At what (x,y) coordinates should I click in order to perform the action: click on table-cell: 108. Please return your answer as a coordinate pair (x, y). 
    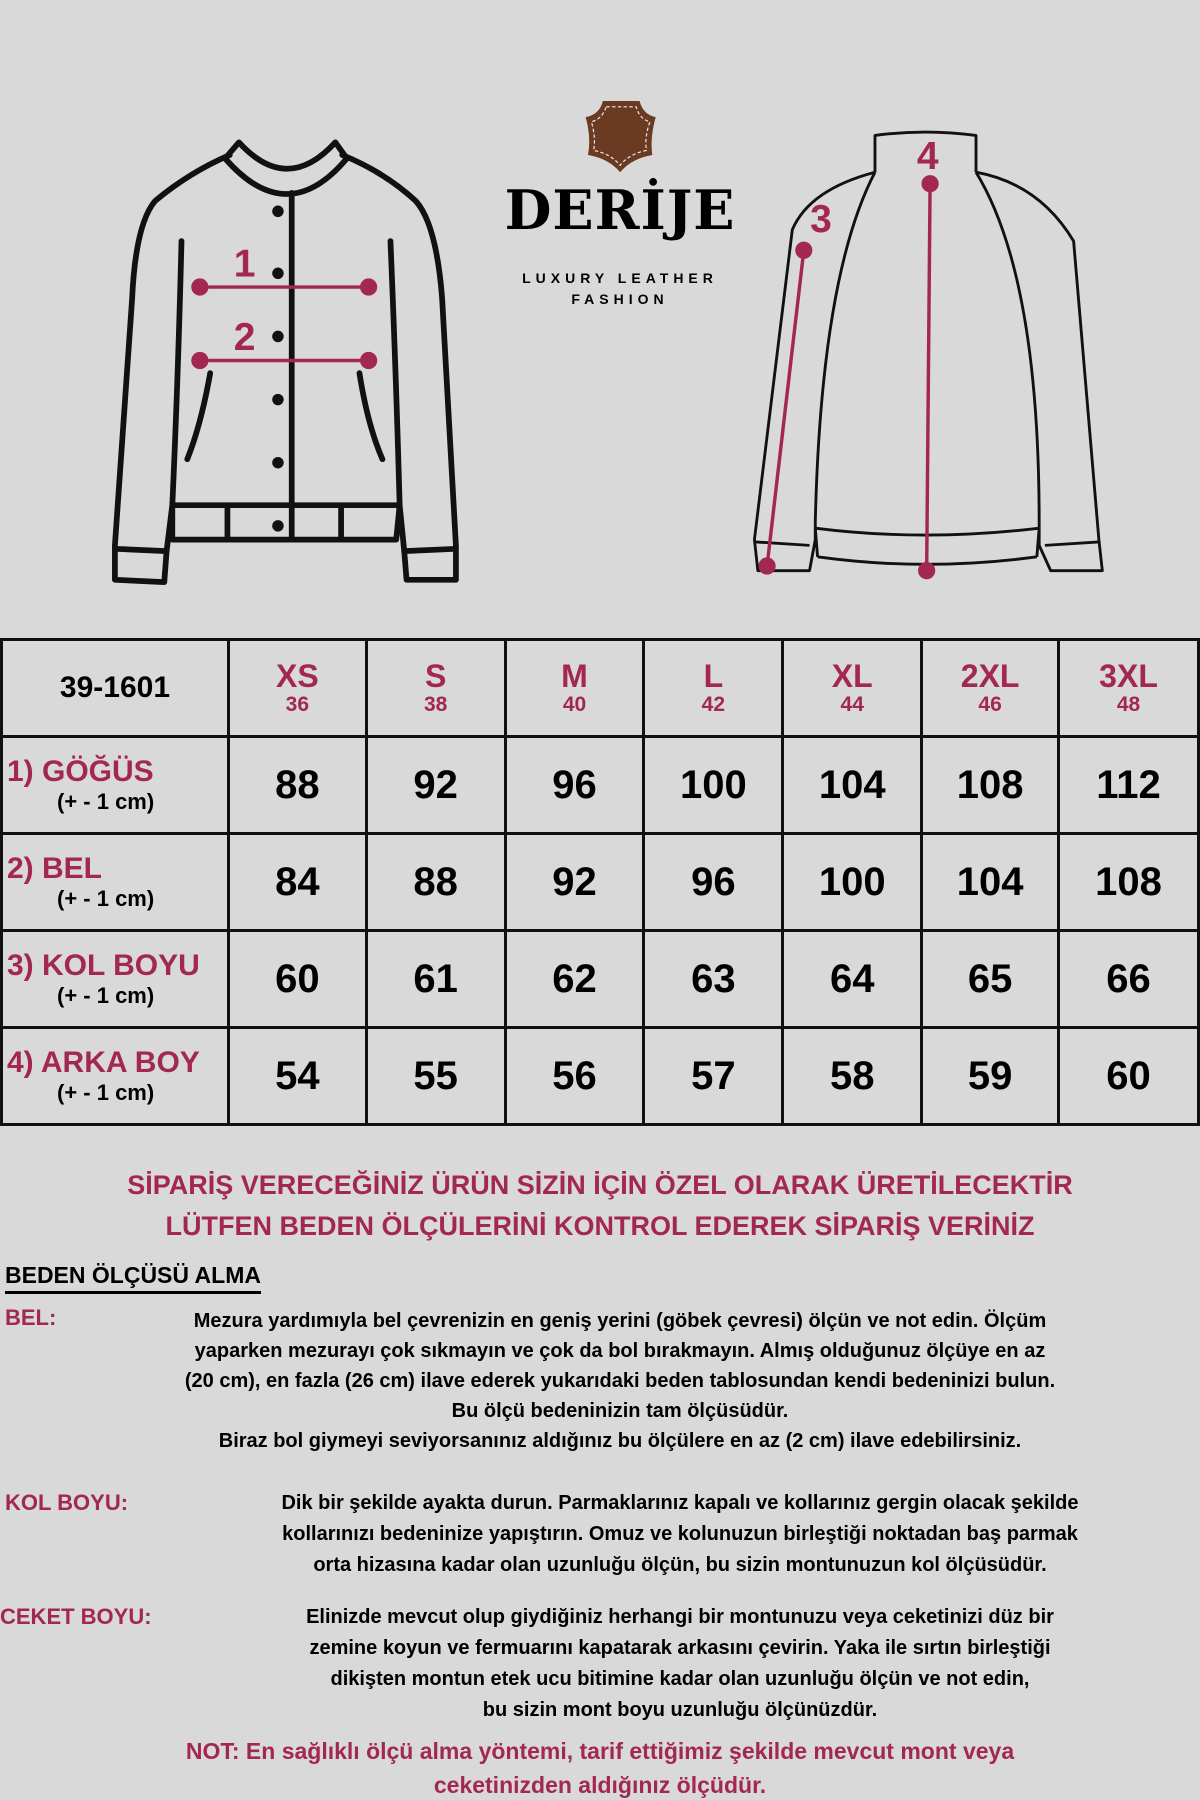
    Looking at the image, I should click on (990, 785).